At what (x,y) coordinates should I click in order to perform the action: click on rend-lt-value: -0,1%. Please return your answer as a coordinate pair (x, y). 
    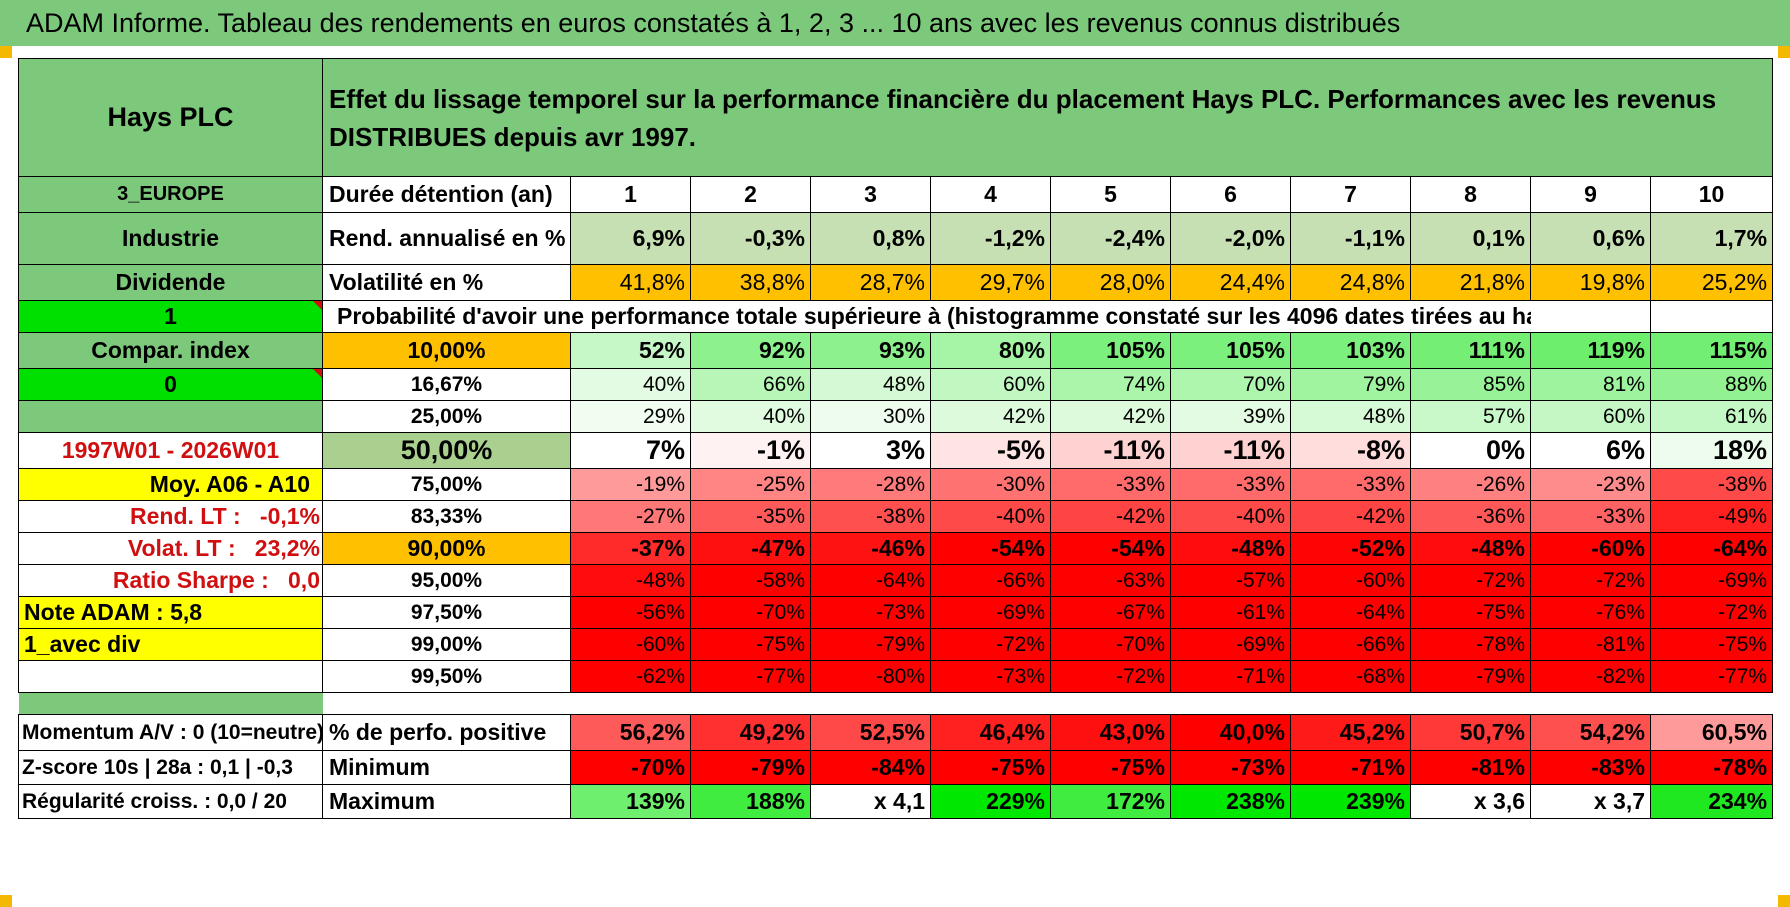
    Looking at the image, I should click on (289, 516).